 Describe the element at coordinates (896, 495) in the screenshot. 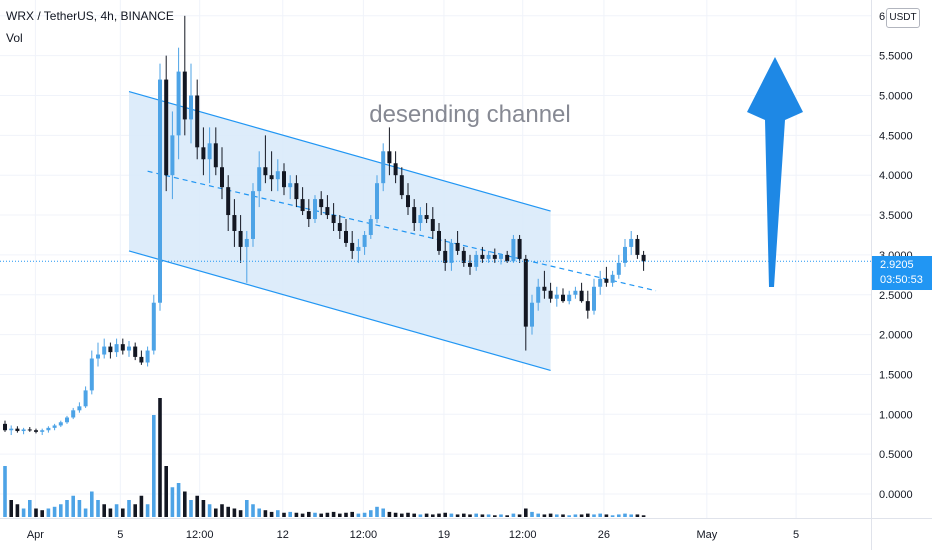

I see `y-tick-label: 0.0000` at that location.